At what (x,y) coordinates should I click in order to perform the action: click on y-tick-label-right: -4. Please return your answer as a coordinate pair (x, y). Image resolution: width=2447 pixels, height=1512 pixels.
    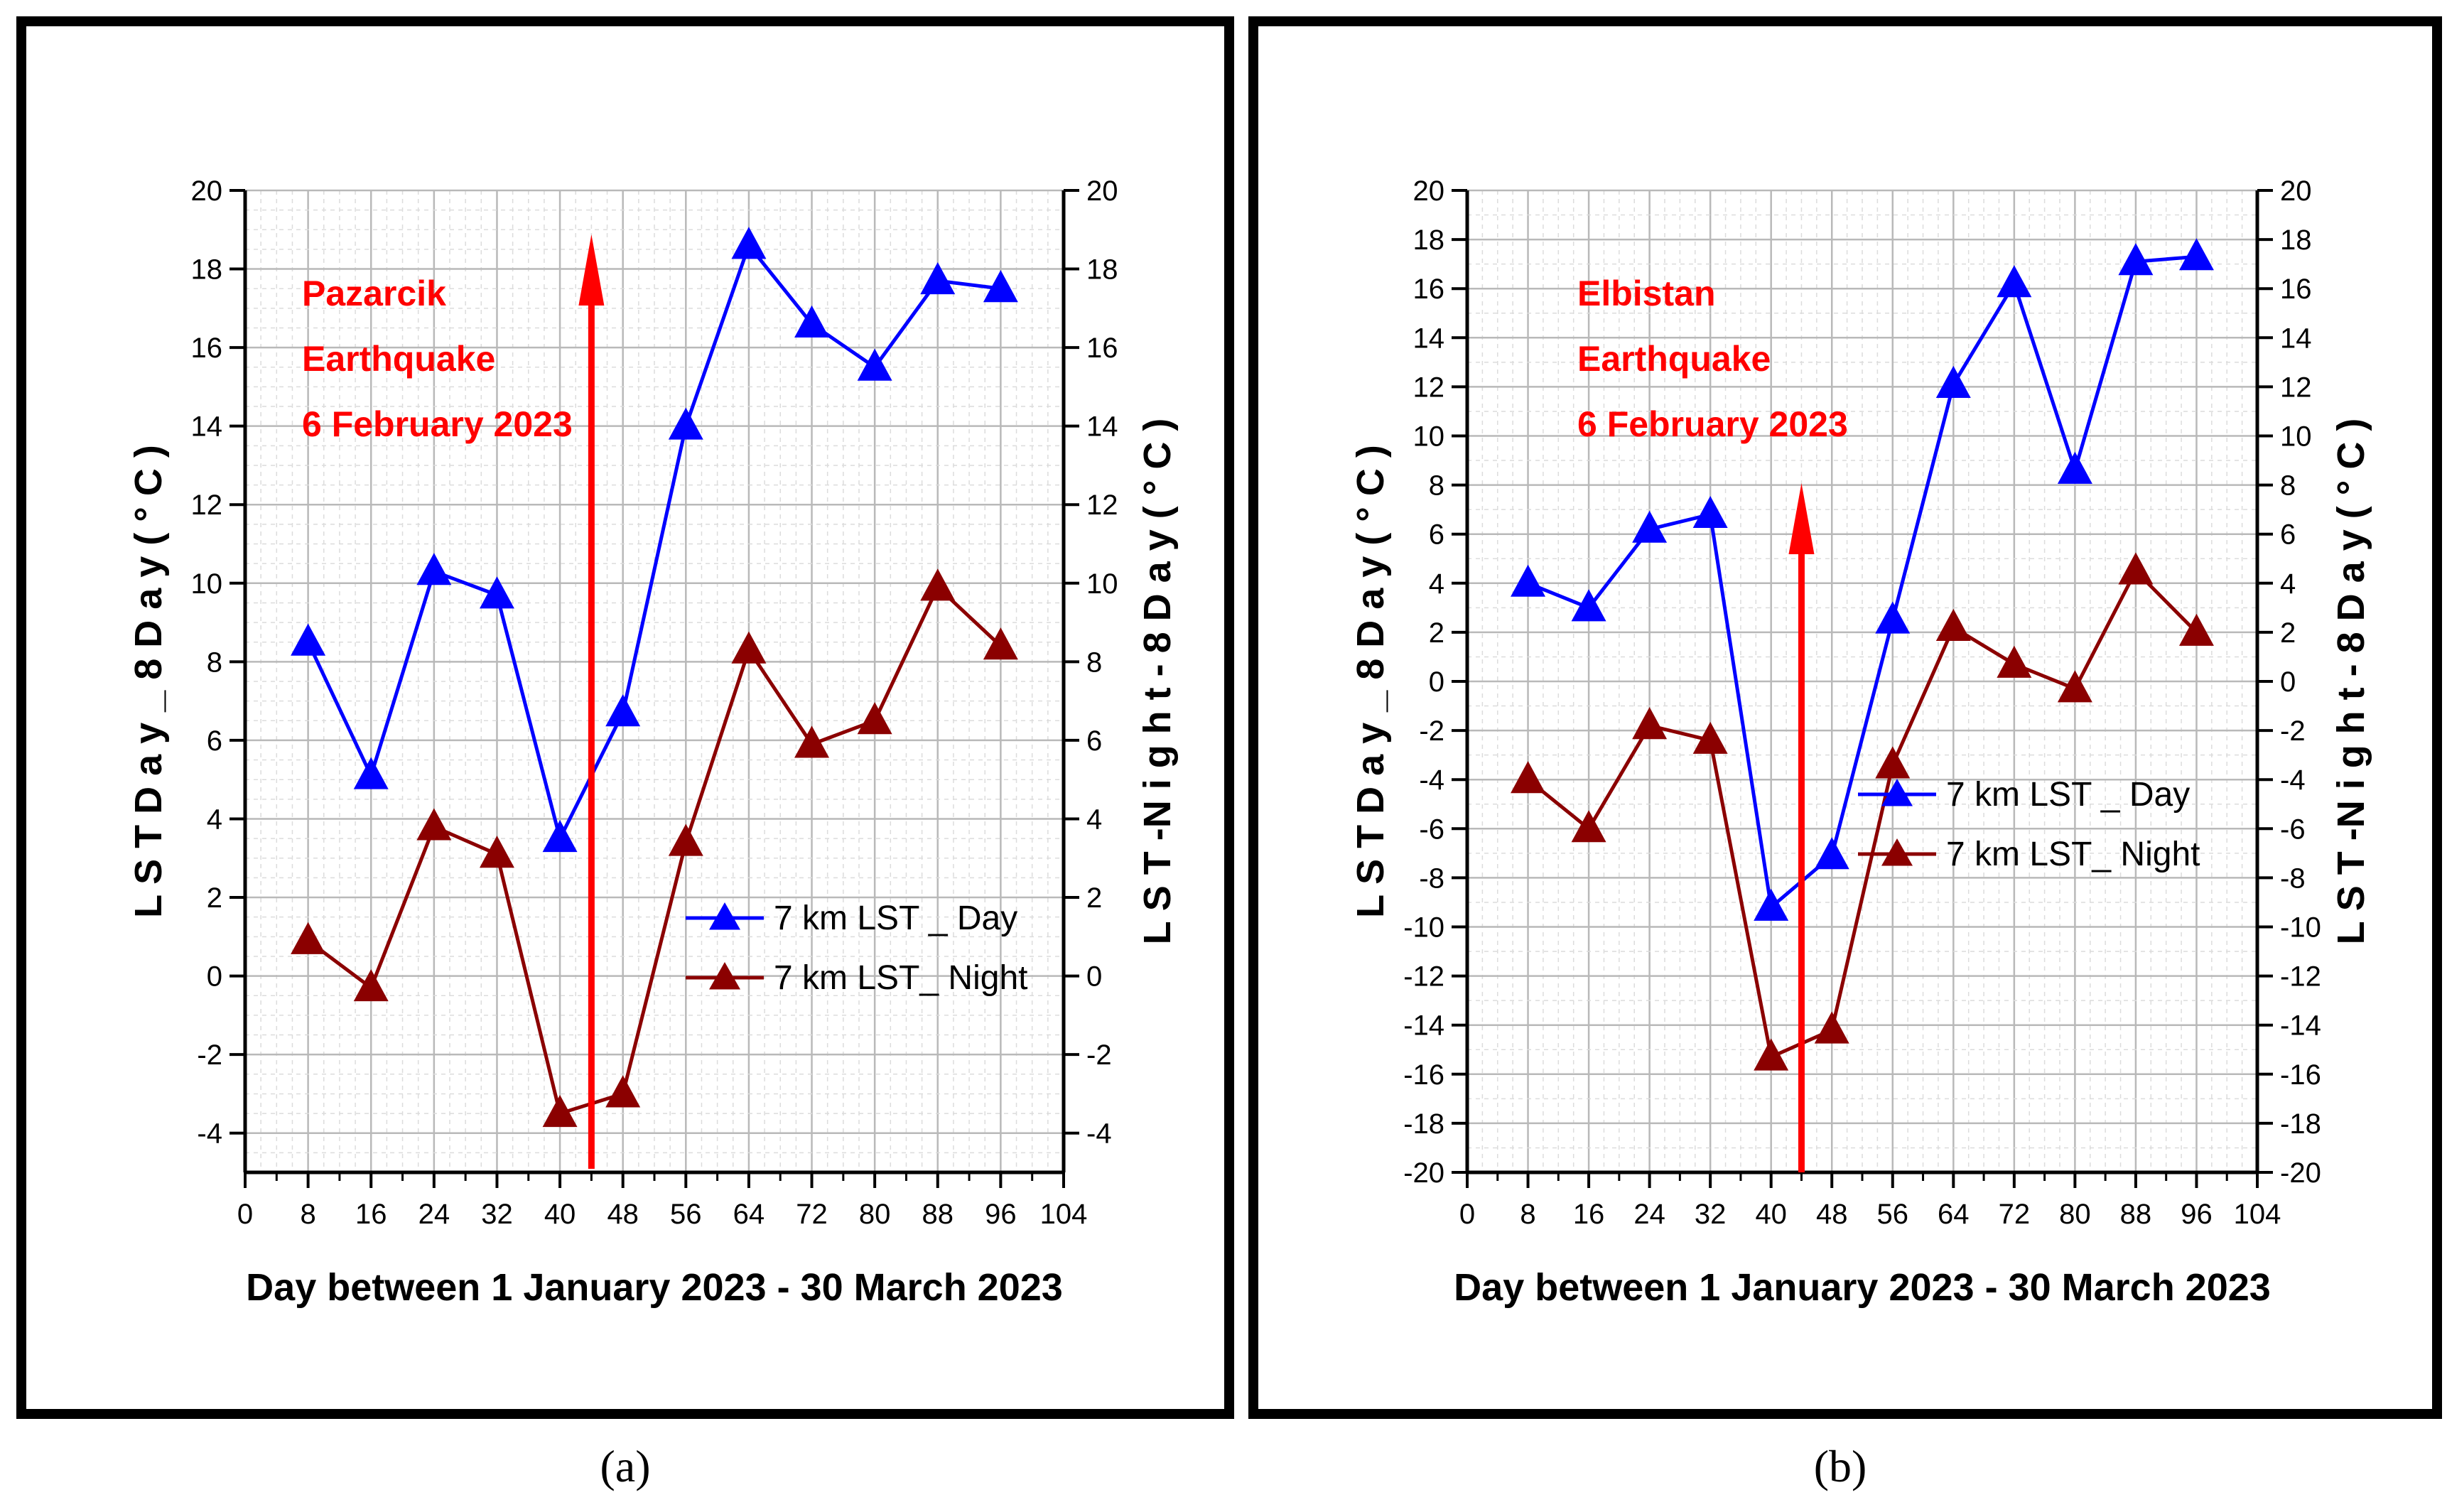
    Looking at the image, I should click on (2293, 780).